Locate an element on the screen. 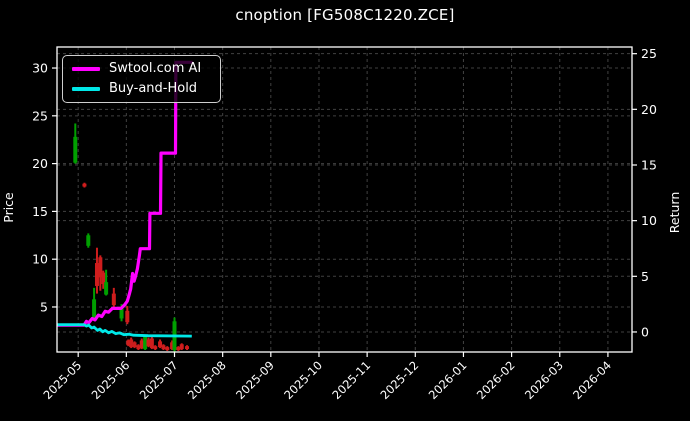 Image resolution: width=690 pixels, height=421 pixels. ai-line-swatch is located at coordinates (86, 68).